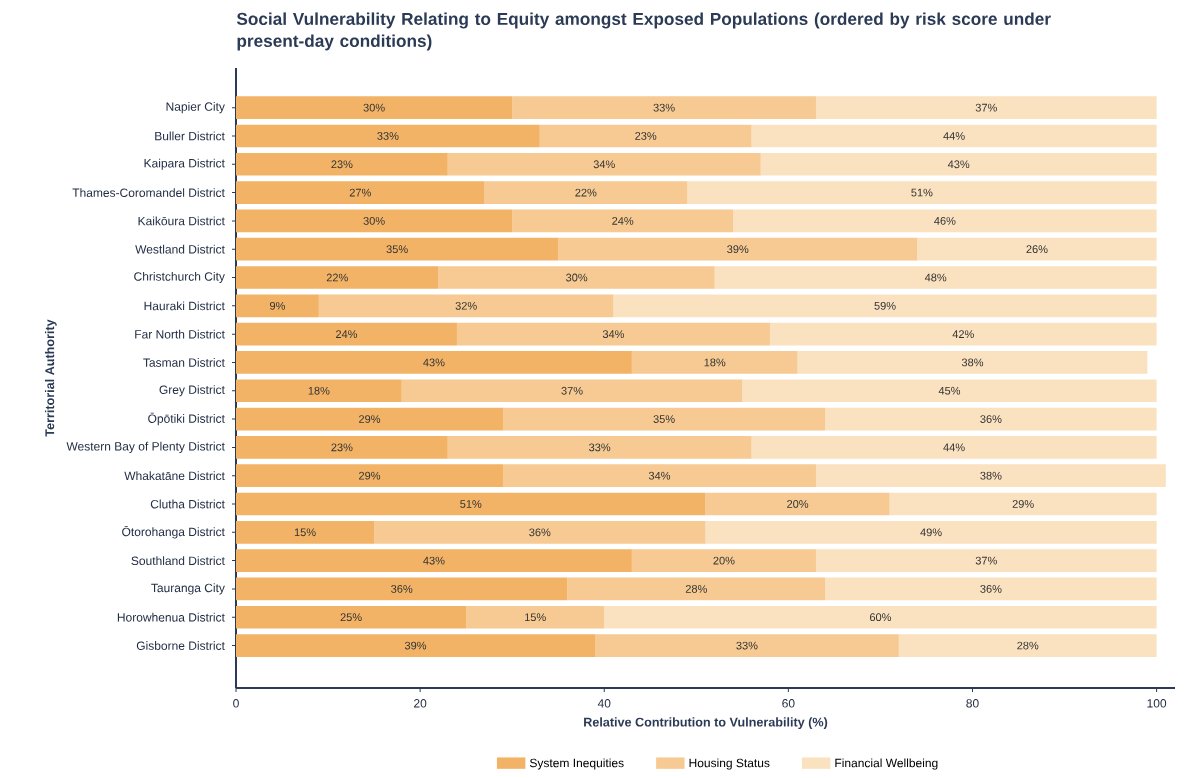  What do you see at coordinates (184, 362) in the screenshot?
I see `y-tick-label: Tasman District` at bounding box center [184, 362].